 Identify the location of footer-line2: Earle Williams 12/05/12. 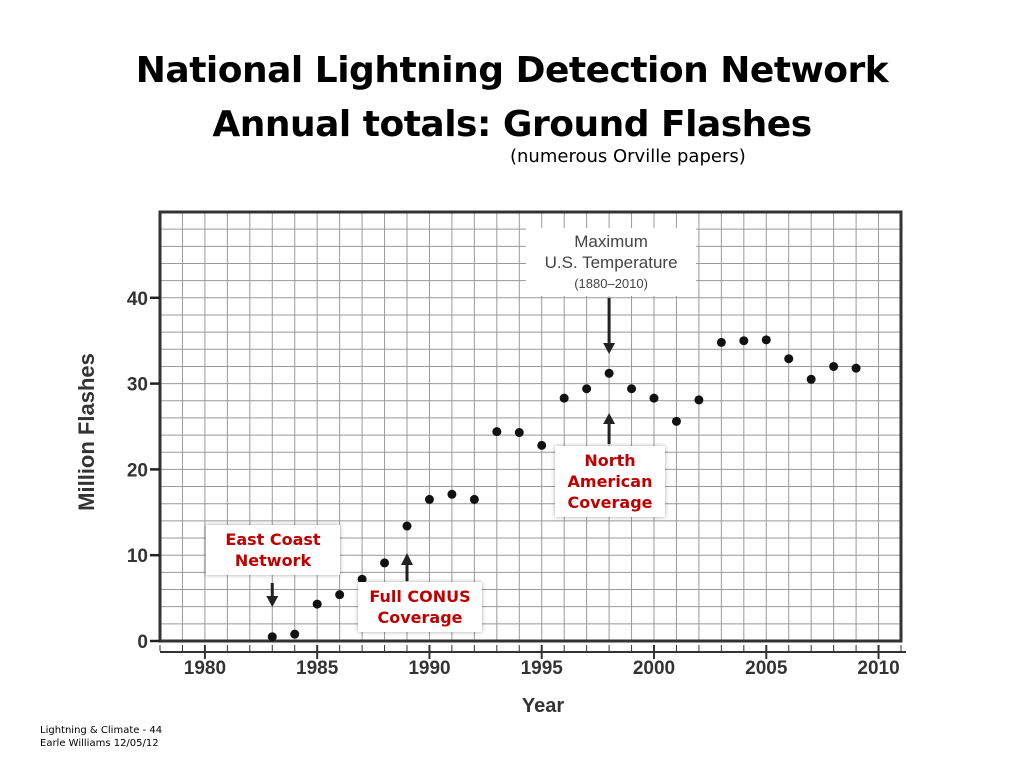
(99, 743).